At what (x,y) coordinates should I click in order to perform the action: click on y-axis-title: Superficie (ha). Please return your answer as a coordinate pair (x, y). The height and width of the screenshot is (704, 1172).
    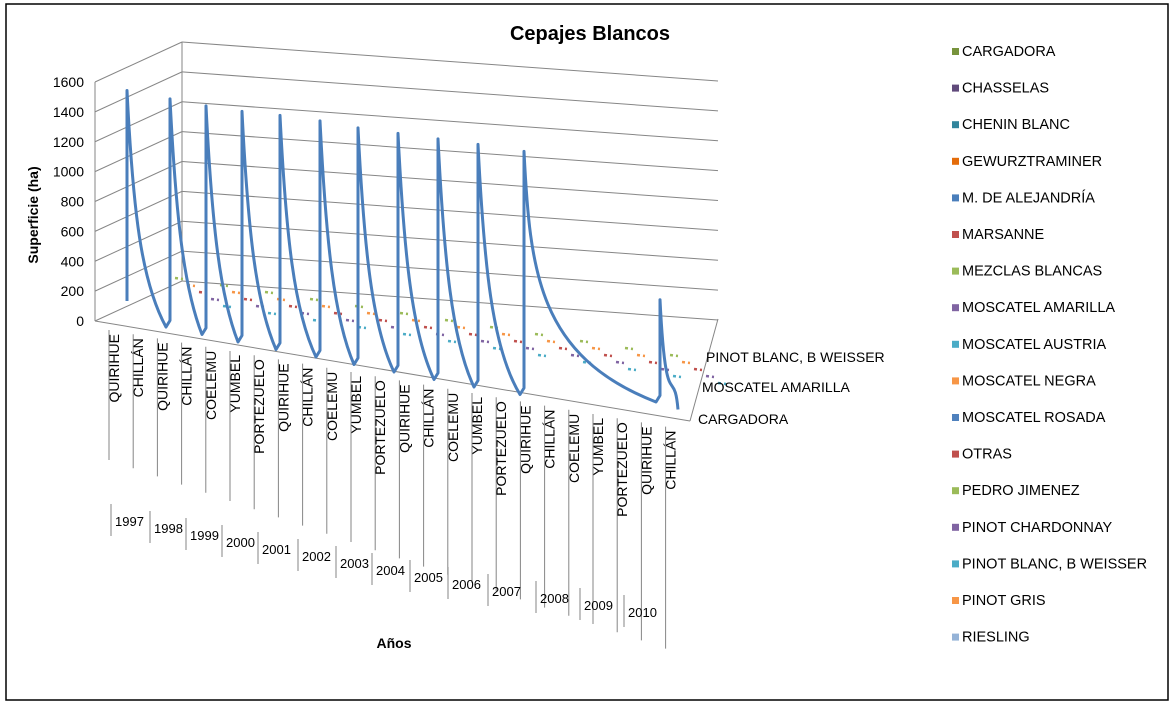
    Looking at the image, I should click on (33, 214).